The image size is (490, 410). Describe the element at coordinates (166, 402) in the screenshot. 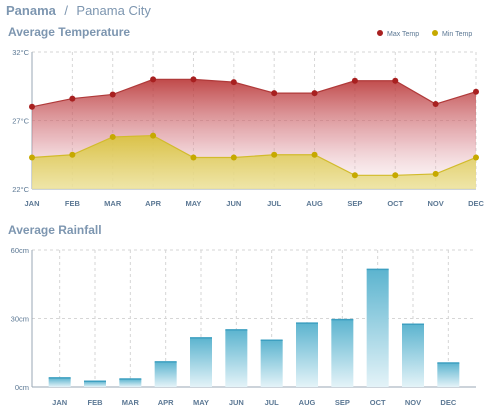

I see `rainfall-x-tick: APR` at that location.